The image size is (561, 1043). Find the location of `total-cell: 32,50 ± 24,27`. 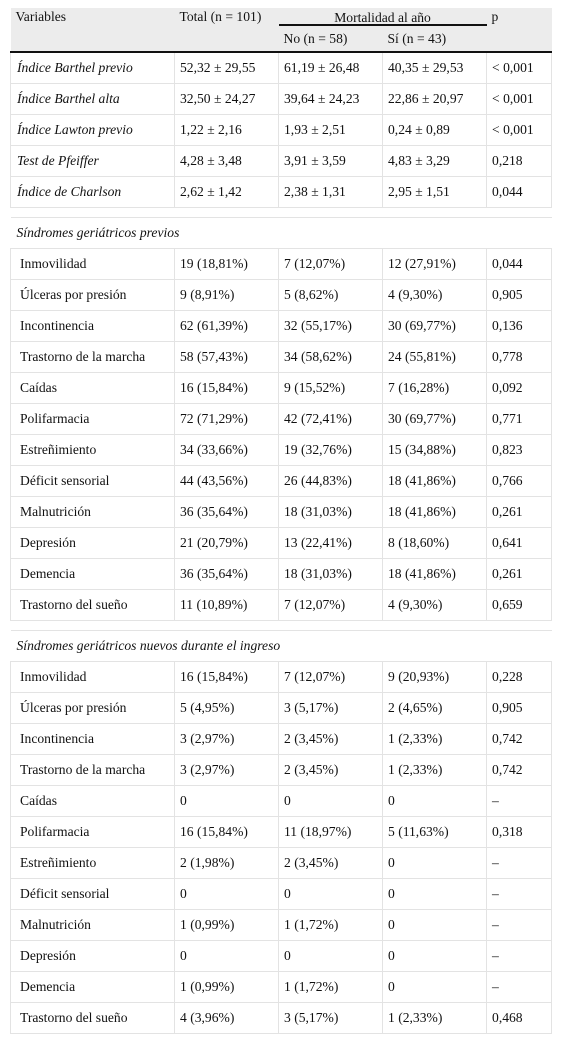

total-cell: 32,50 ± 24,27 is located at coordinates (226, 99).